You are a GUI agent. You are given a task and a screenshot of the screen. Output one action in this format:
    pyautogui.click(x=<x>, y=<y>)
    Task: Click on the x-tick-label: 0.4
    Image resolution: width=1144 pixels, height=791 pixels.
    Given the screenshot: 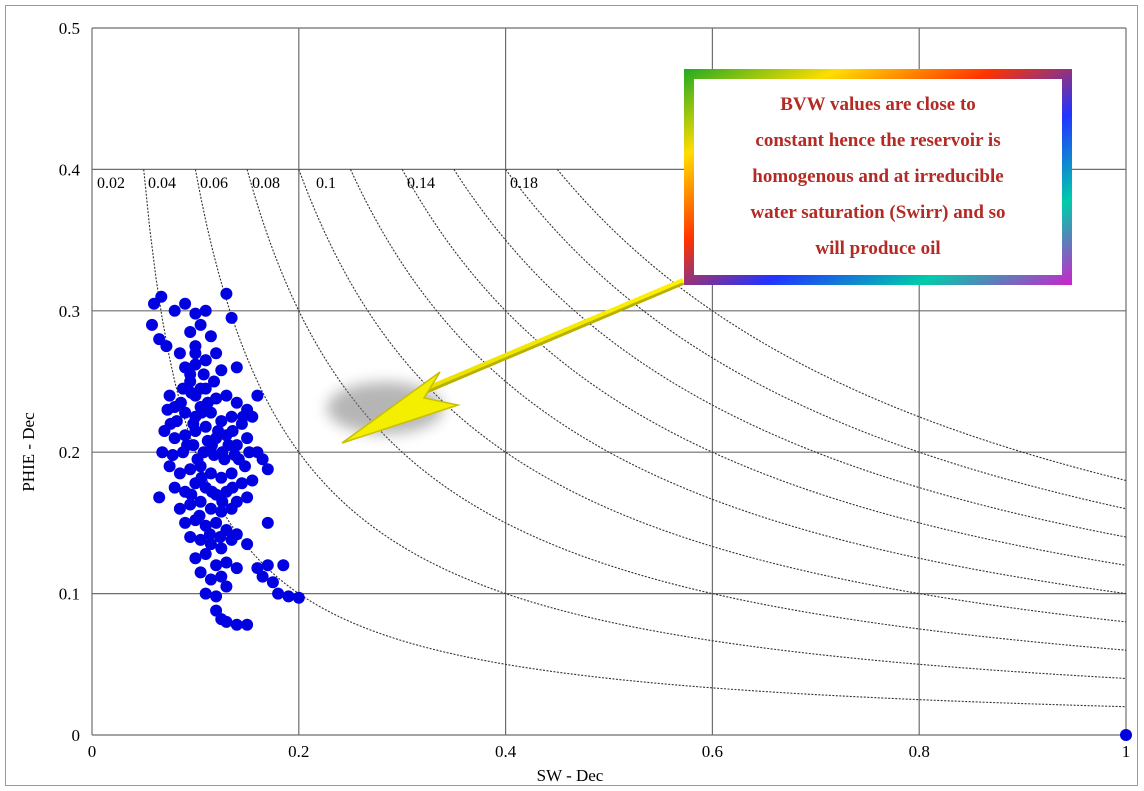 What is the action you would take?
    pyautogui.click(x=506, y=751)
    